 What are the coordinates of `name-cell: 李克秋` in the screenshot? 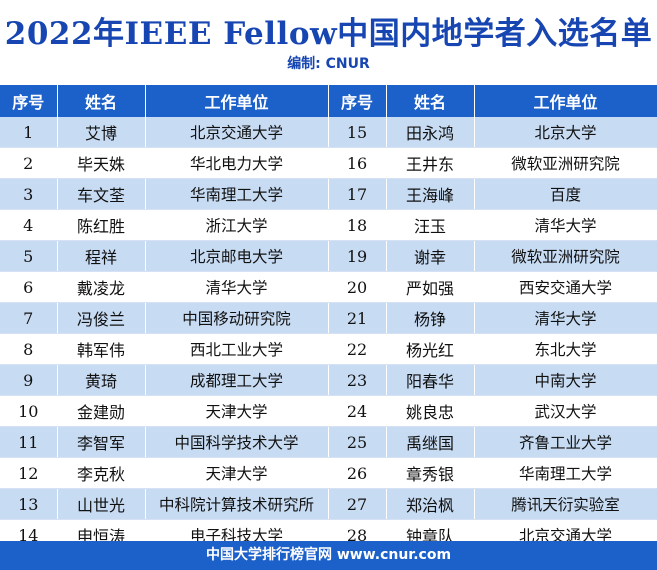 It's located at (101, 473).